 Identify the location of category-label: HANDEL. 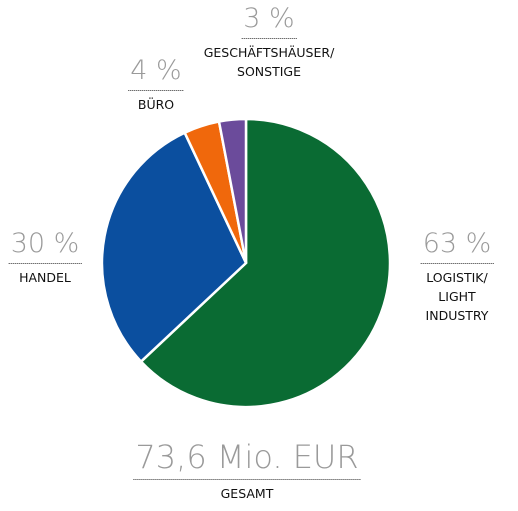
(45, 277).